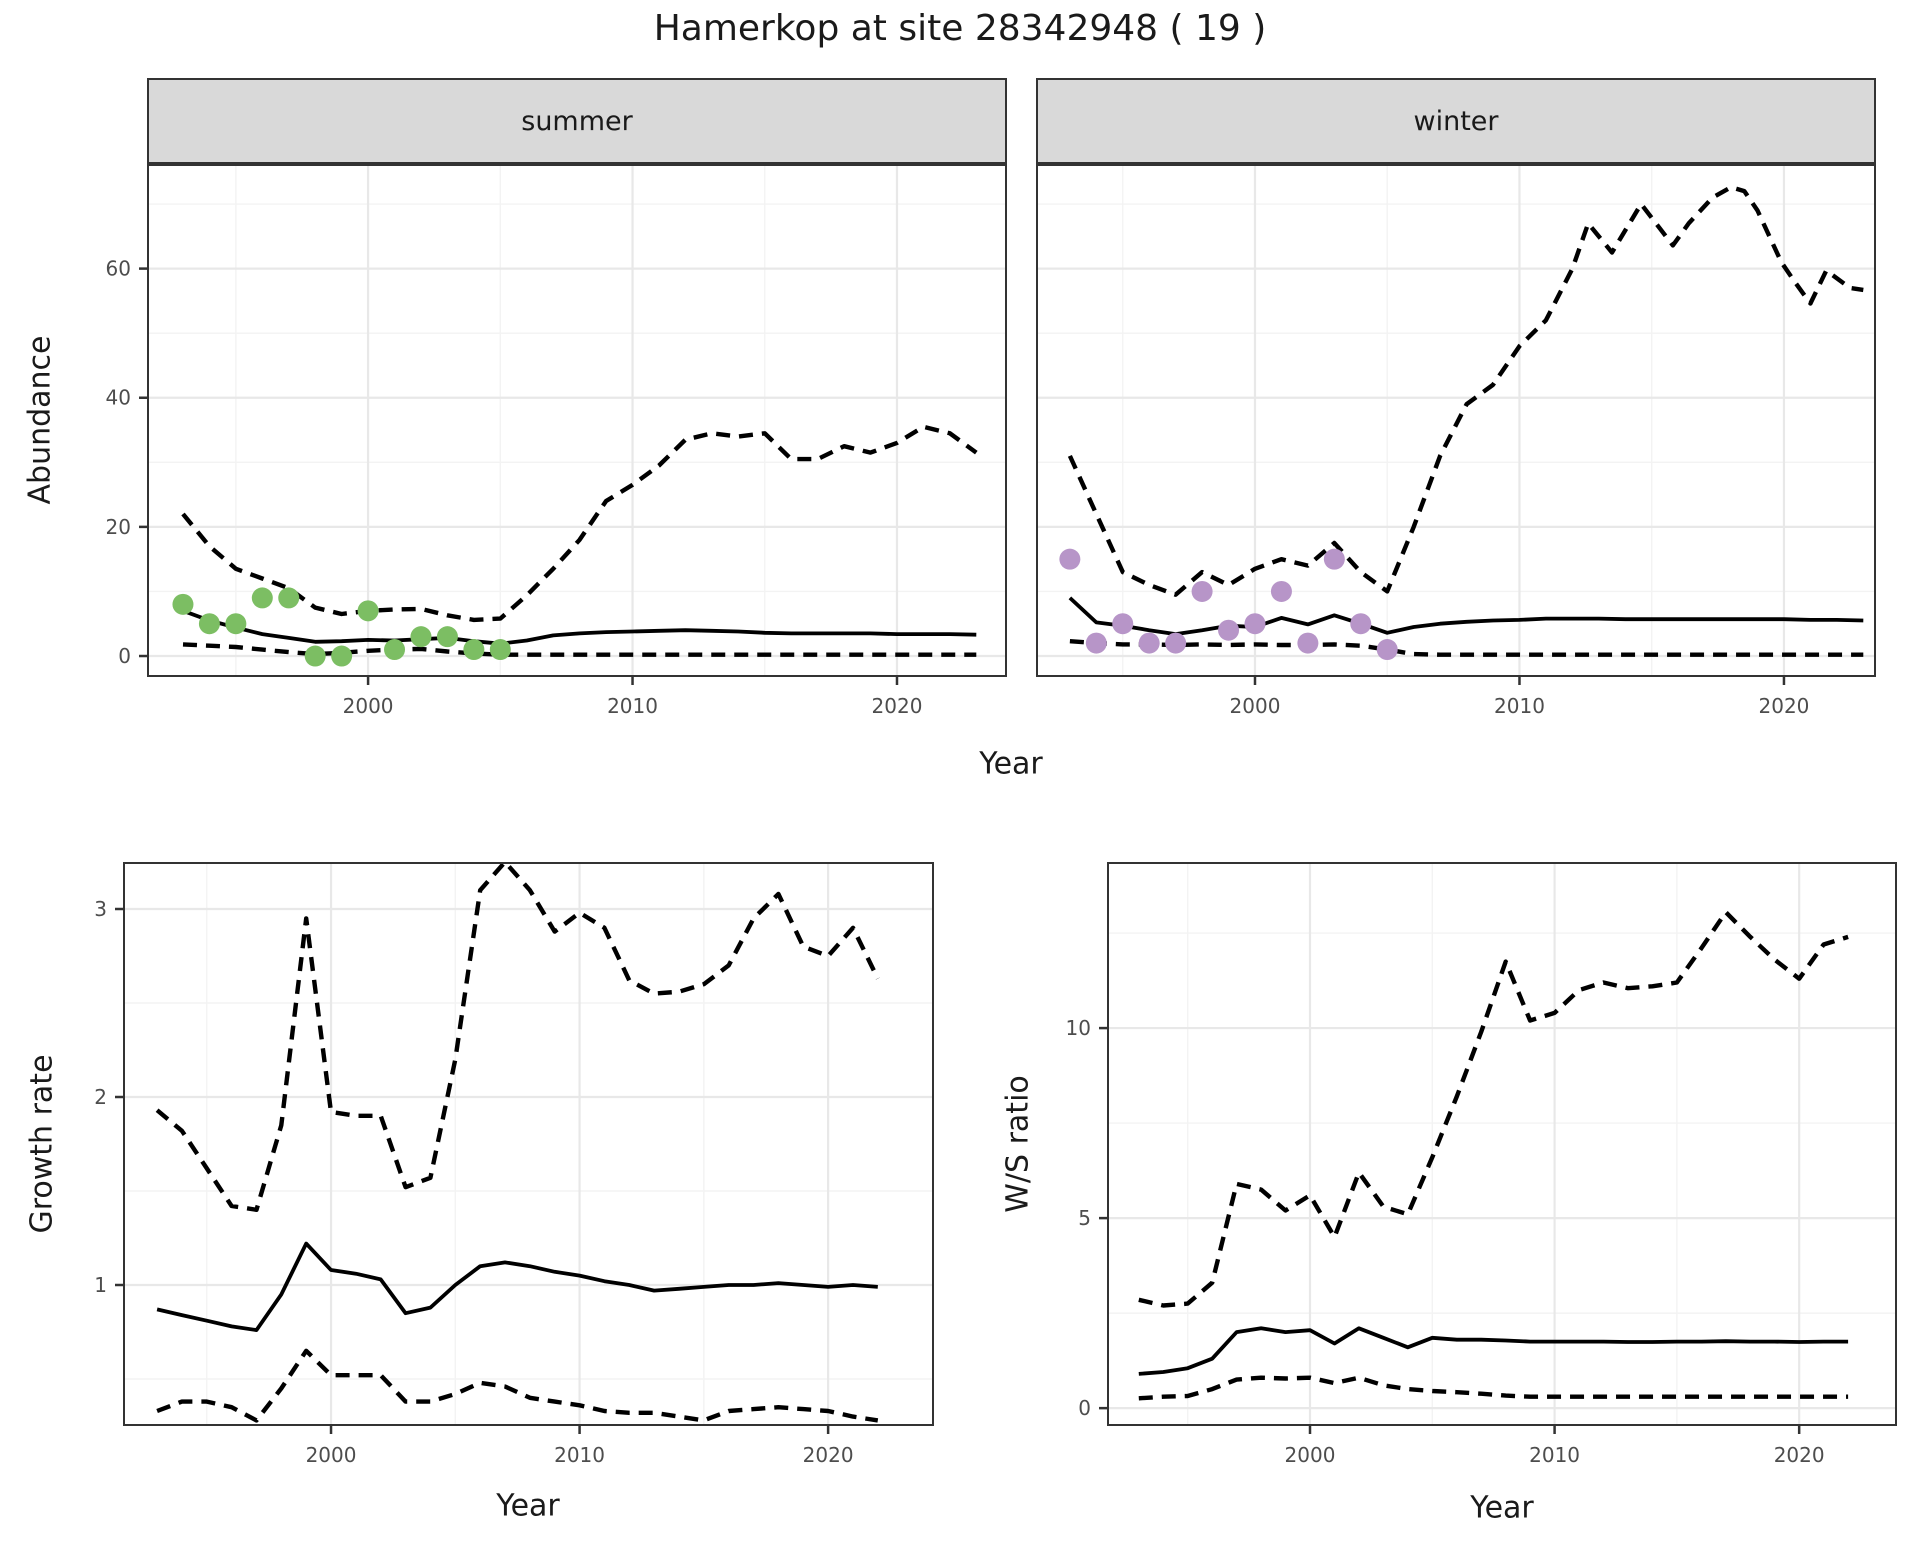 This screenshot has height=1560, width=1920. What do you see at coordinates (528, 1506) in the screenshot?
I see `x-axis-title-year-growth: Year` at bounding box center [528, 1506].